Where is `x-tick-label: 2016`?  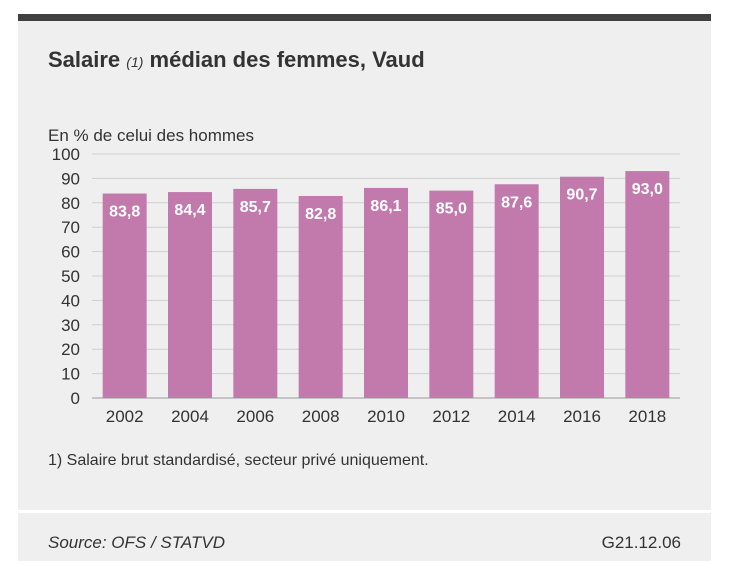
x-tick-label: 2016 is located at coordinates (582, 416).